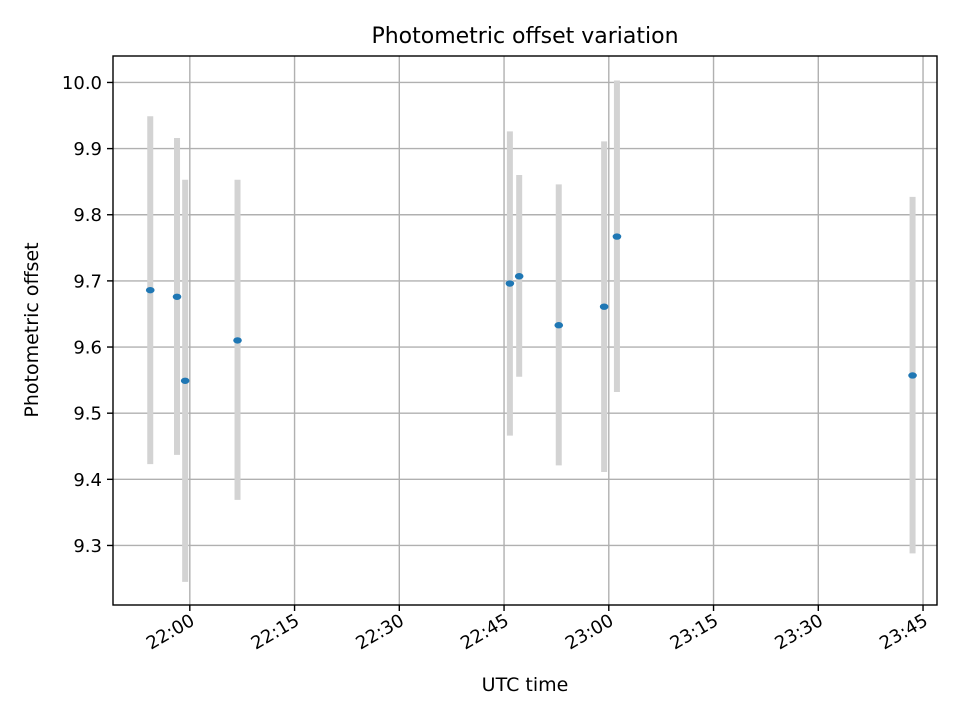  I want to click on x-tick-label: 23:15, so click(694, 632).